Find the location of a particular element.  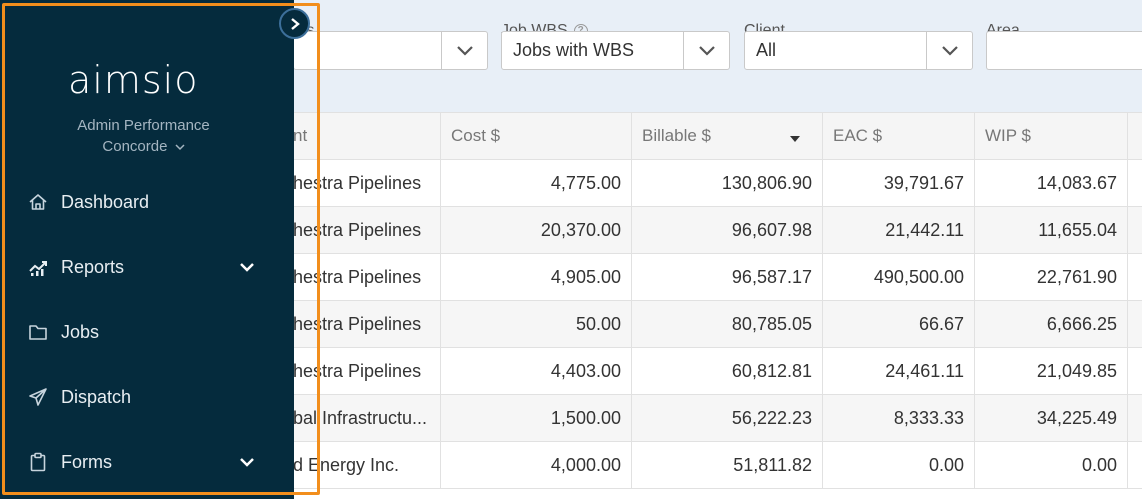

cell-wip: 11,655.04 is located at coordinates (1051, 230).